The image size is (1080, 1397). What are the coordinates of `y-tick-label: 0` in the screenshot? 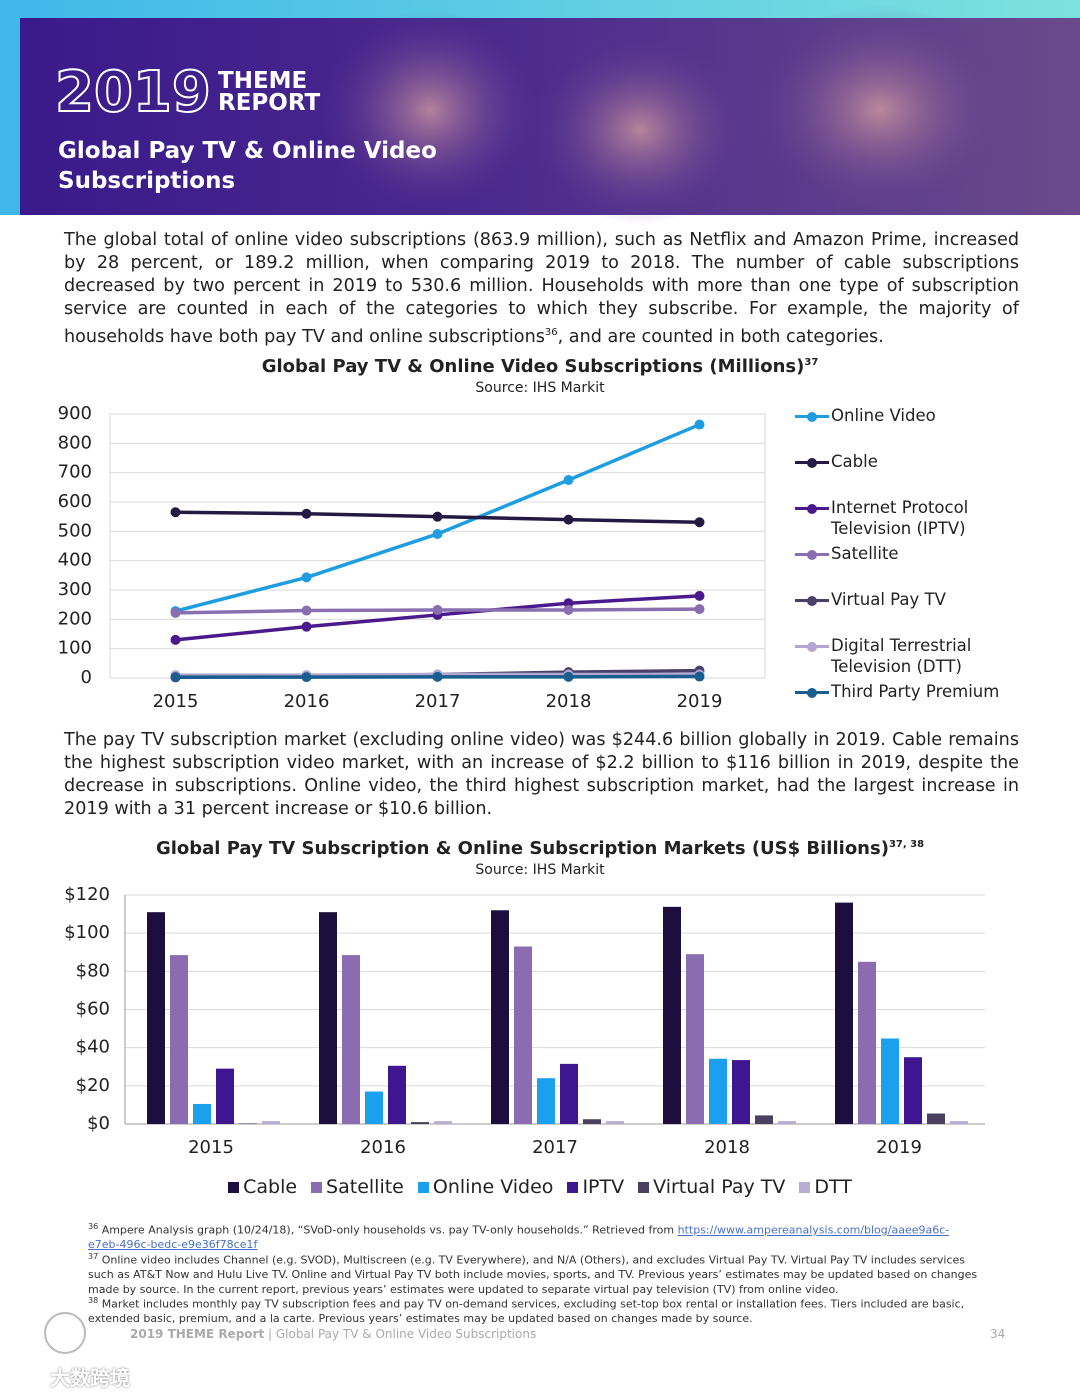 It's located at (86, 677).